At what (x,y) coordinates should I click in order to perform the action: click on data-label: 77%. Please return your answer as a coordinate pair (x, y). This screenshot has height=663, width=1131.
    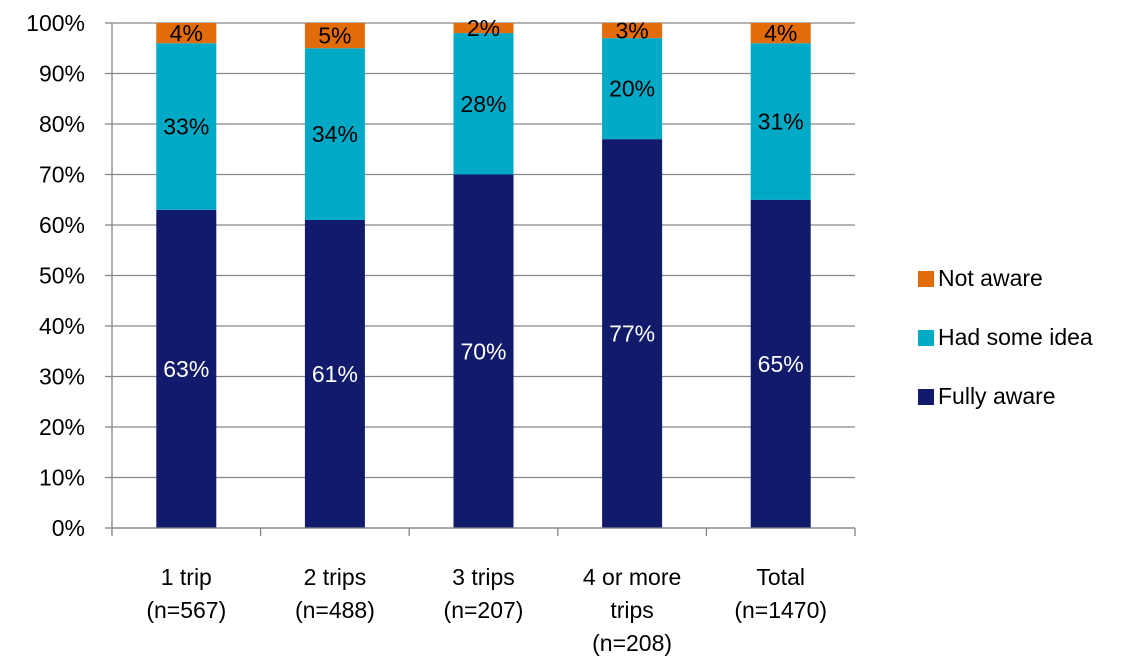
    Looking at the image, I should click on (632, 334).